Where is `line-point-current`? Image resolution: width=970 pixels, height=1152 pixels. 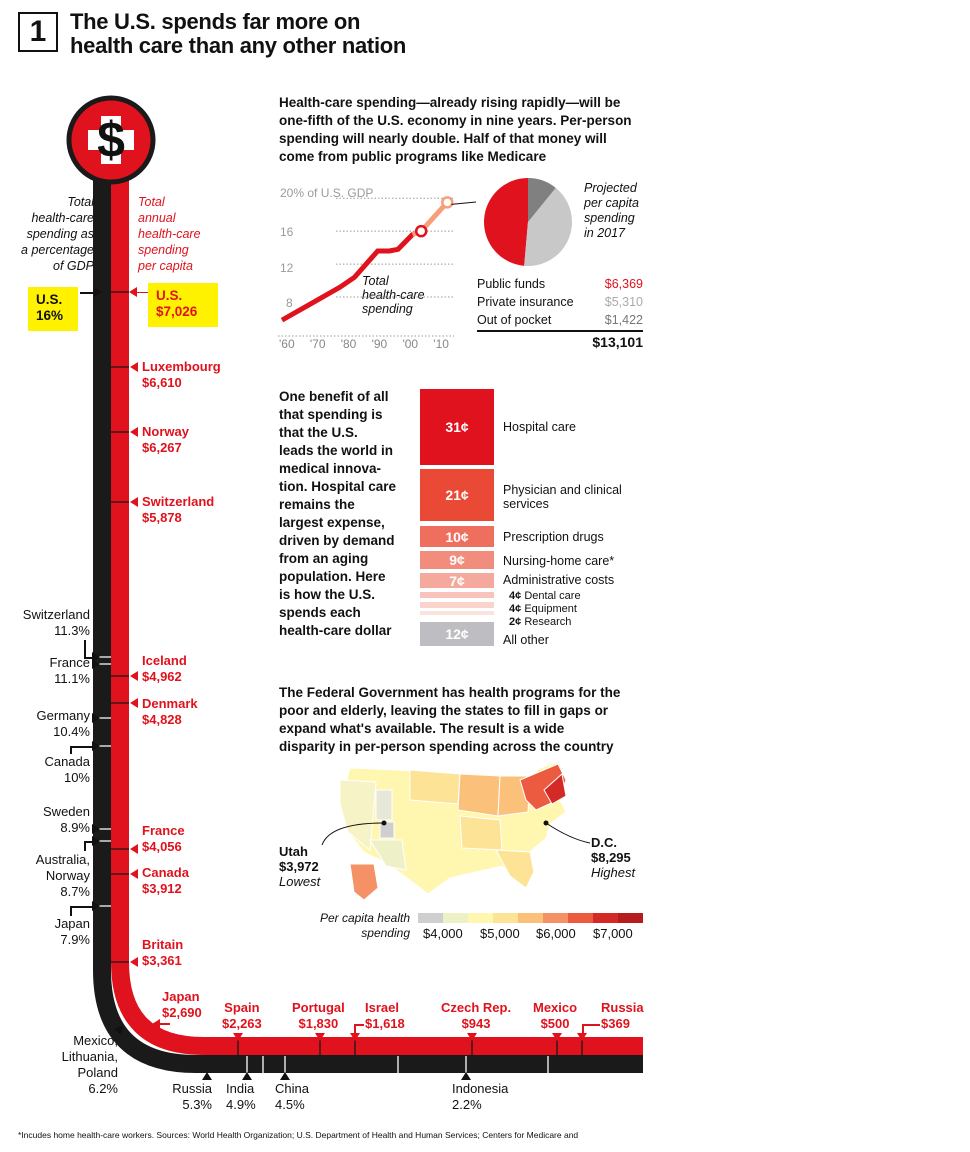
line-point-current is located at coordinates (421, 231).